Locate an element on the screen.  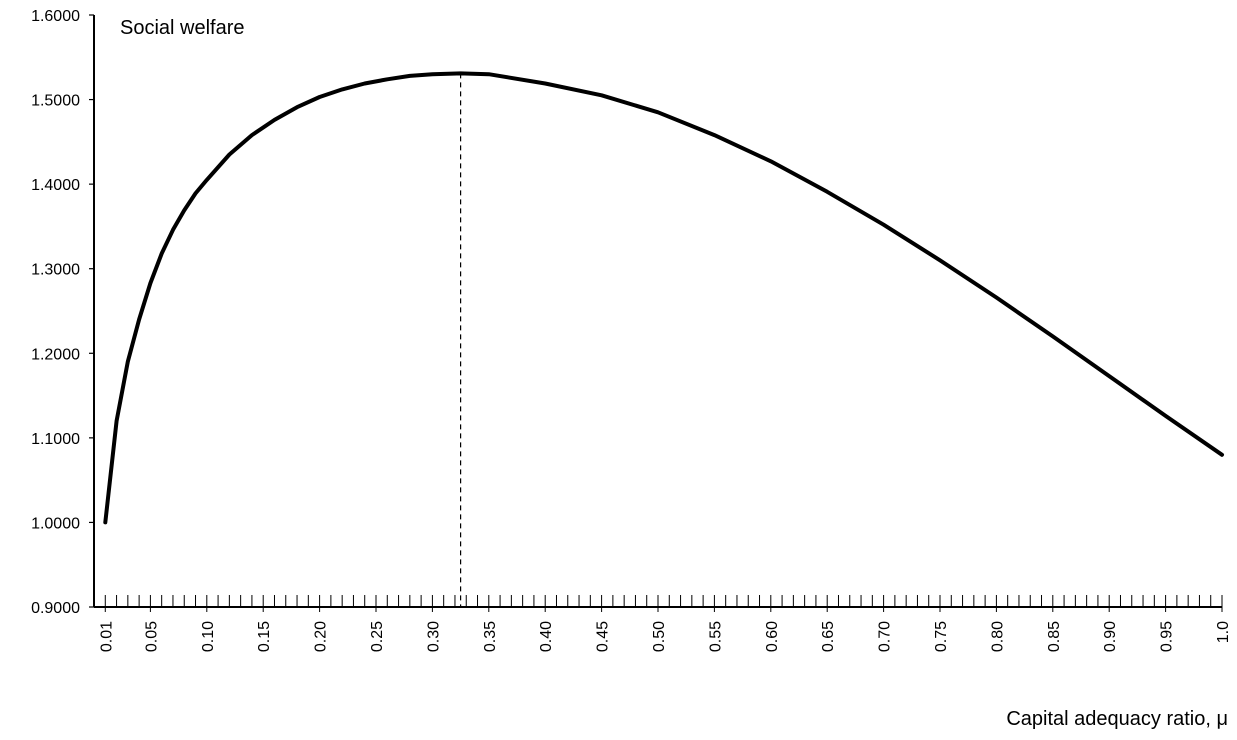
x-tick-label: 0.35 is located at coordinates (490, 636).